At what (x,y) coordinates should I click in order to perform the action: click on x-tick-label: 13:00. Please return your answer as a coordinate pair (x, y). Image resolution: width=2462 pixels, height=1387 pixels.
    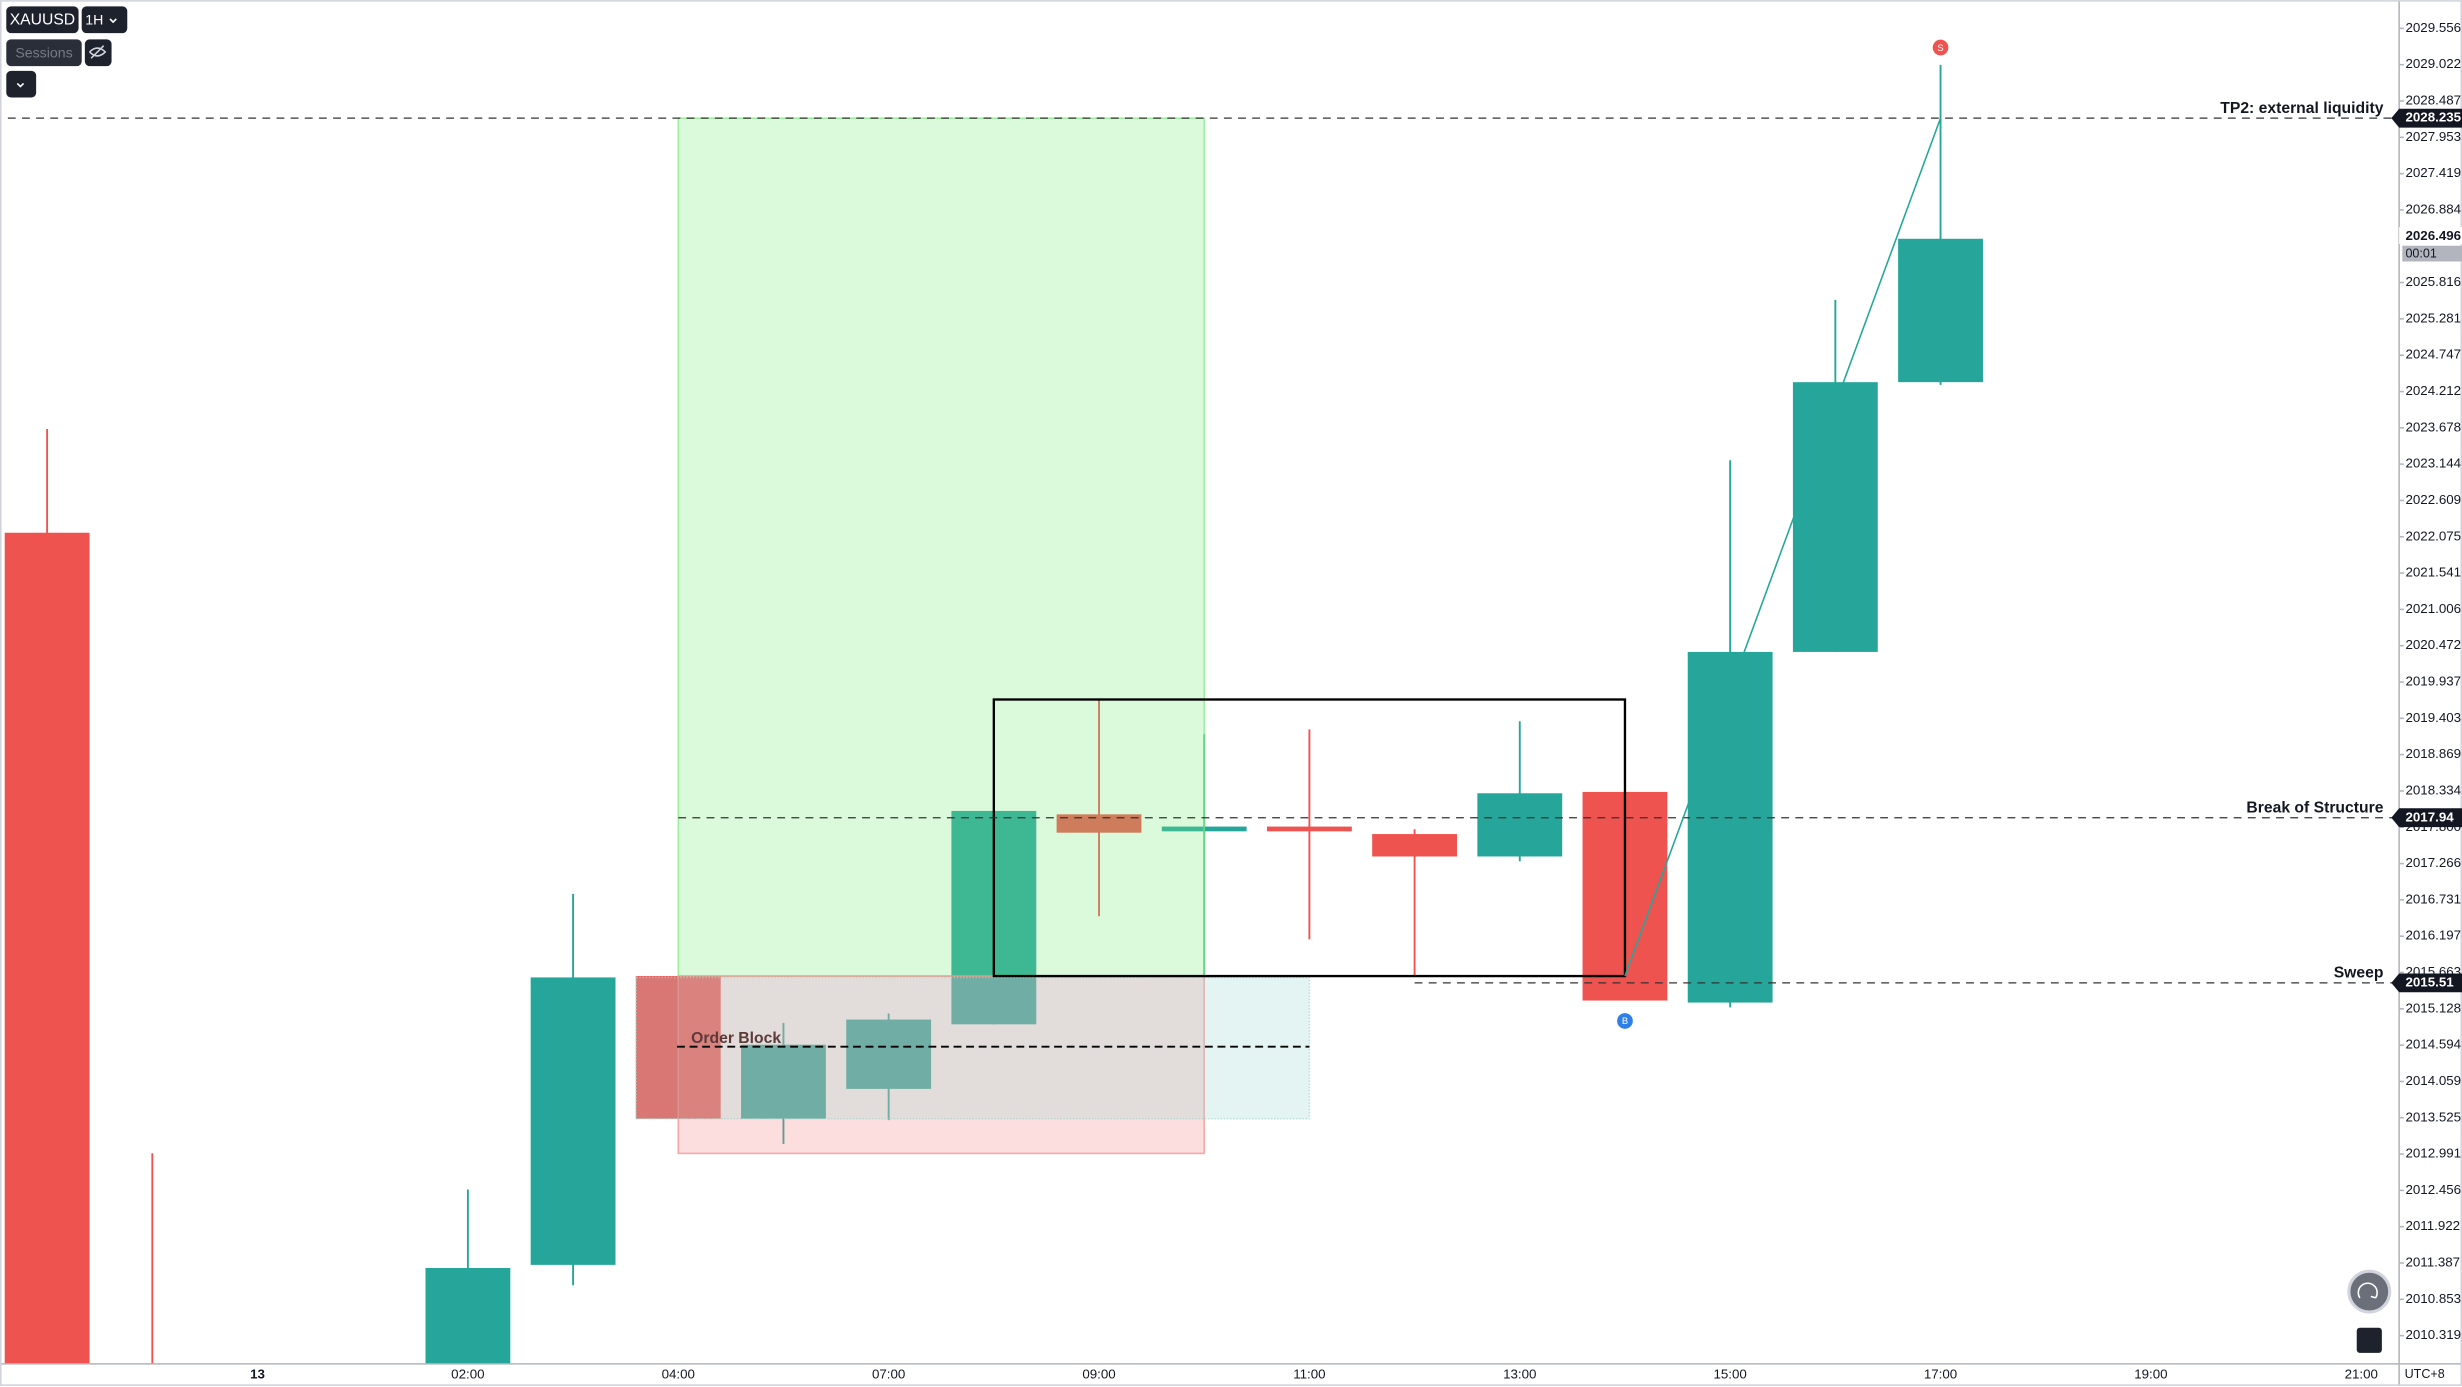
    Looking at the image, I should click on (1519, 1373).